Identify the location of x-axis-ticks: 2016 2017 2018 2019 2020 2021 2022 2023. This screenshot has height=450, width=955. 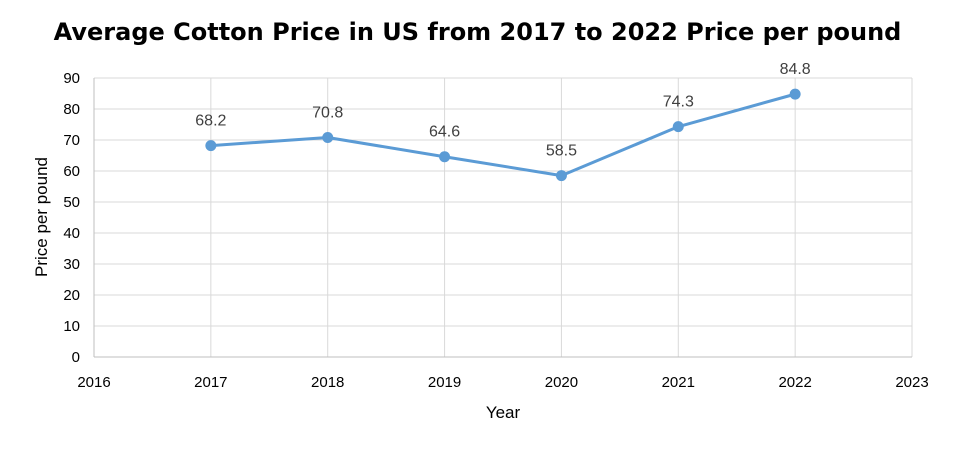
(502, 382).